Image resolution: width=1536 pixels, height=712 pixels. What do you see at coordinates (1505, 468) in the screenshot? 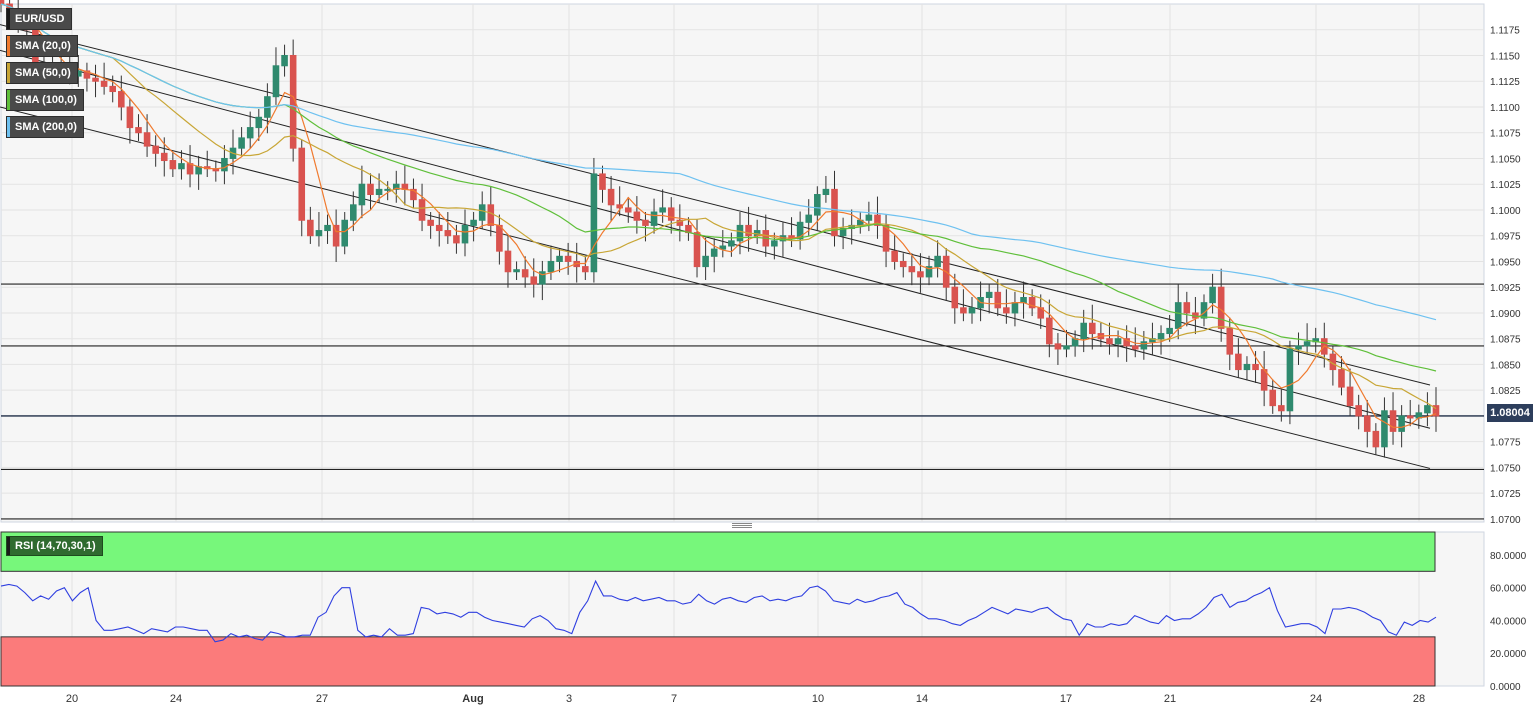
I see `price-axis-tick-label: 1.0750` at bounding box center [1505, 468].